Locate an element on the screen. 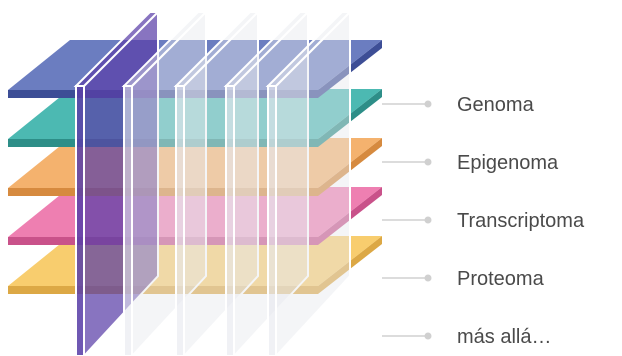 The image size is (622, 356). vertical-plane-highlight is located at coordinates (117, 182).